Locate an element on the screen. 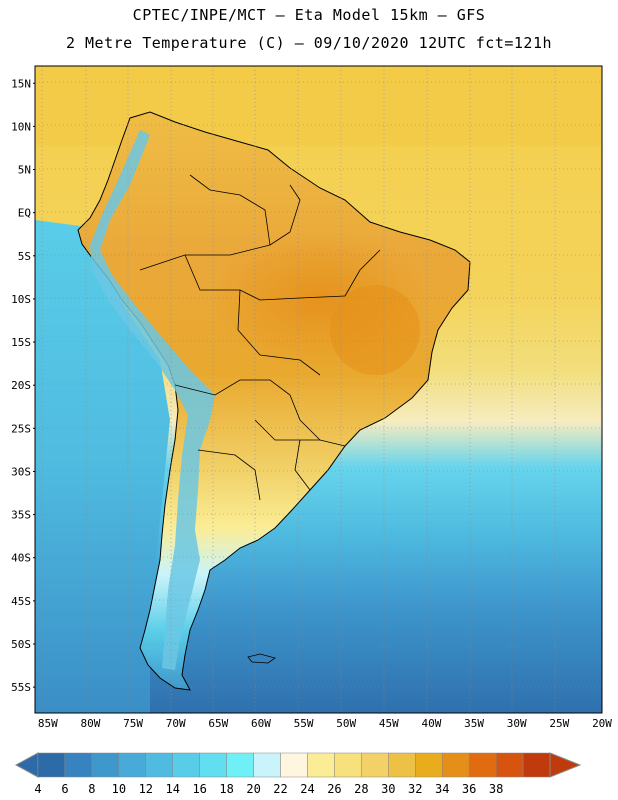 Image resolution: width=618 pixels, height=800 pixels. colorbar-label: 12 is located at coordinates (146, 789).